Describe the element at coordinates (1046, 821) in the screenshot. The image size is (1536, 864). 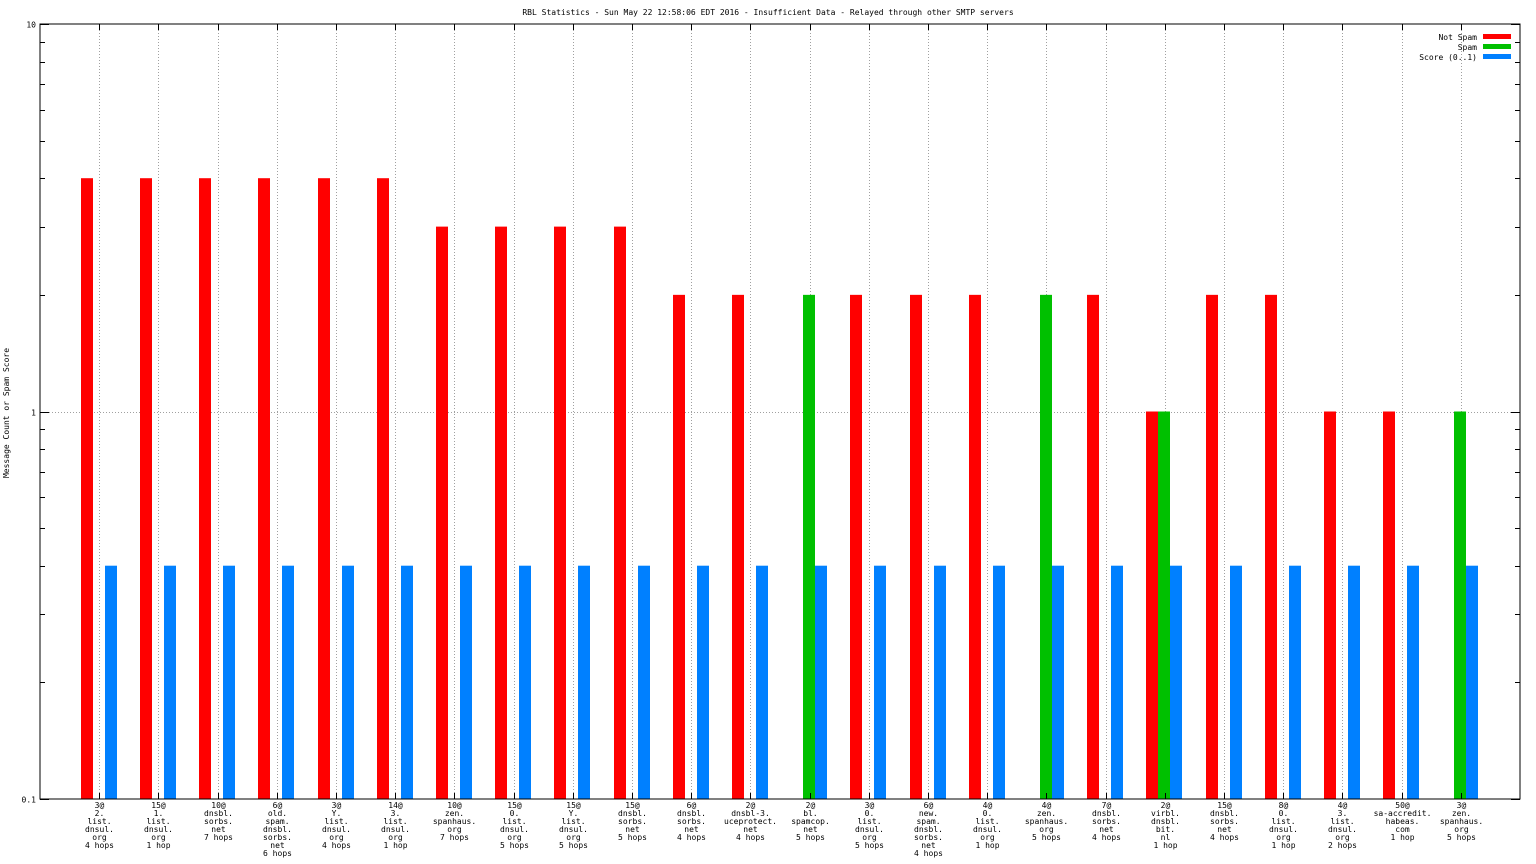
I see `x-tick-label: 4@ zen. spanhaus. org 5 hops` at that location.